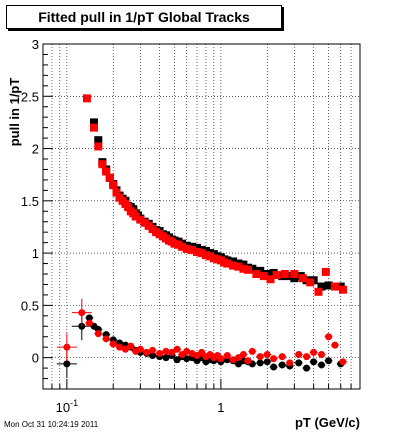 This screenshot has height=433, width=400. What do you see at coordinates (35, 253) in the screenshot?
I see `y-tick-label: 1` at bounding box center [35, 253].